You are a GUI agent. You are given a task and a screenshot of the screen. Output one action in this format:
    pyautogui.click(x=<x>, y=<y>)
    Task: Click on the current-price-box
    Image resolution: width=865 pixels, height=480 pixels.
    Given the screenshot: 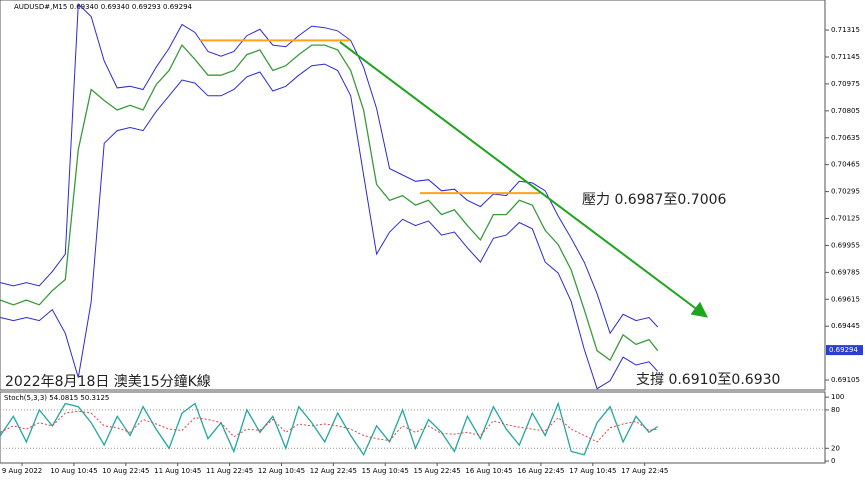 What is the action you would take?
    pyautogui.click(x=844, y=350)
    